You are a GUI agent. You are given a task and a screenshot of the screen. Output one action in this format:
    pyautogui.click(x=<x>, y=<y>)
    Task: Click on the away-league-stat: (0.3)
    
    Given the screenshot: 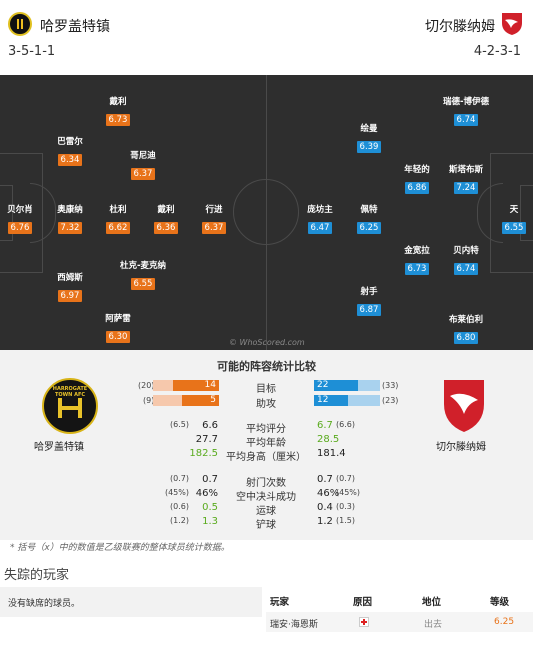 What is the action you would take?
    pyautogui.click(x=345, y=506)
    